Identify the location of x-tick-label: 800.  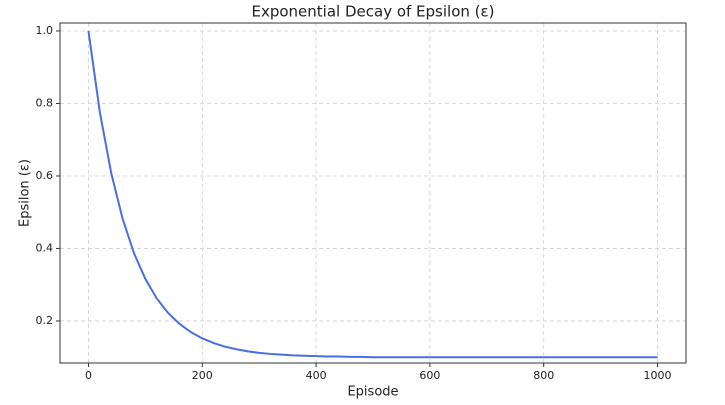
(543, 375).